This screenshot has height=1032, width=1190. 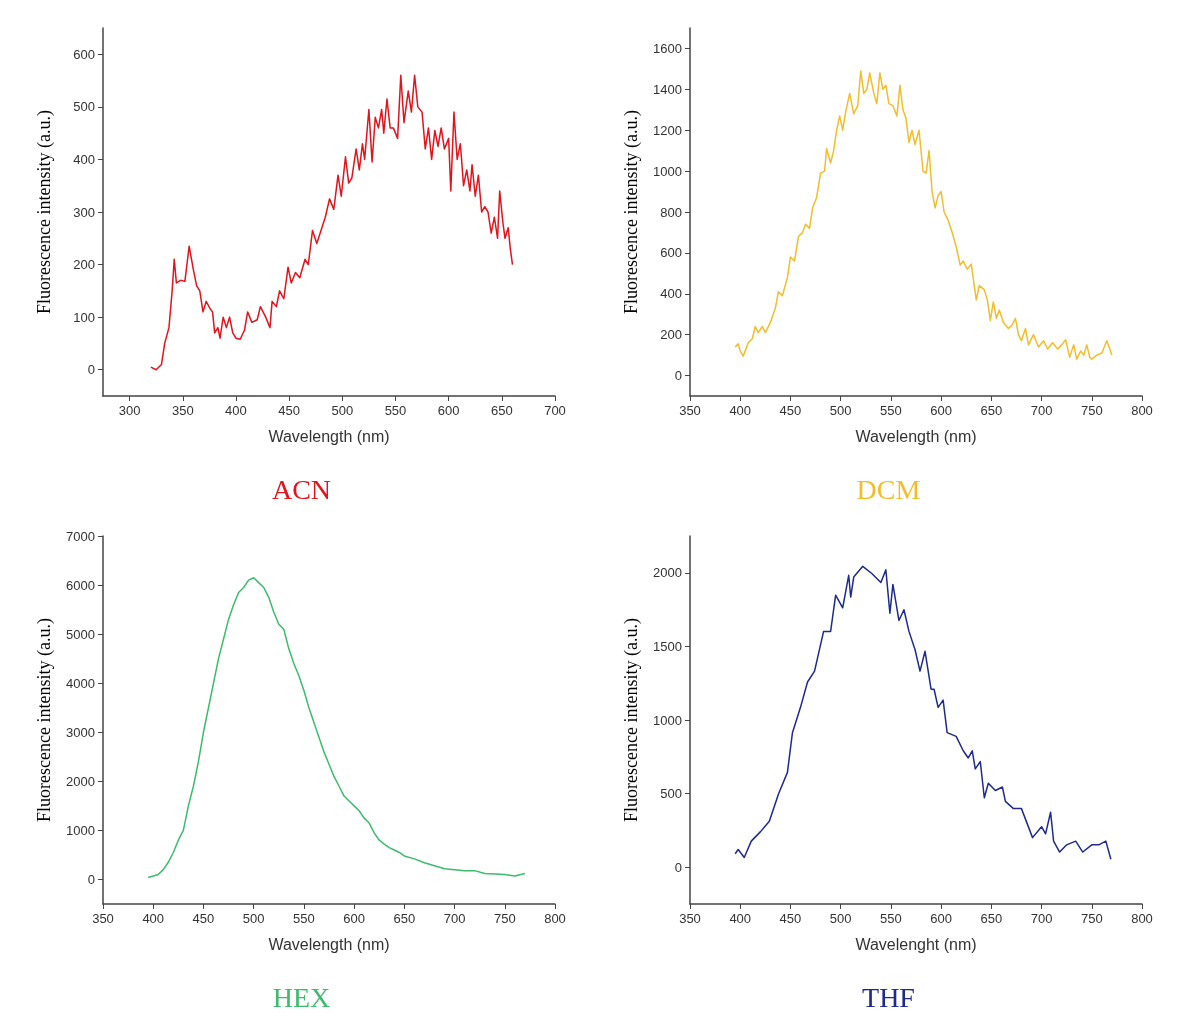 I want to click on y-tick-label: 5000, so click(x=80, y=634).